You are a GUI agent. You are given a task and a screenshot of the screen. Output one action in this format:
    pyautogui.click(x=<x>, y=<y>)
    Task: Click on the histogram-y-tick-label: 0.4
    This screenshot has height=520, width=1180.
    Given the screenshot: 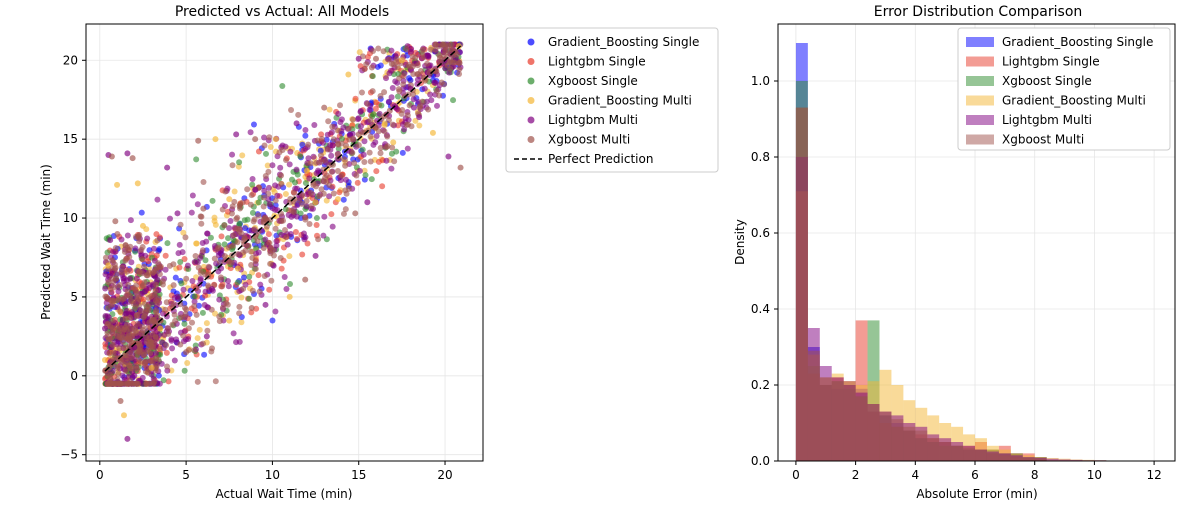 What is the action you would take?
    pyautogui.click(x=760, y=309)
    